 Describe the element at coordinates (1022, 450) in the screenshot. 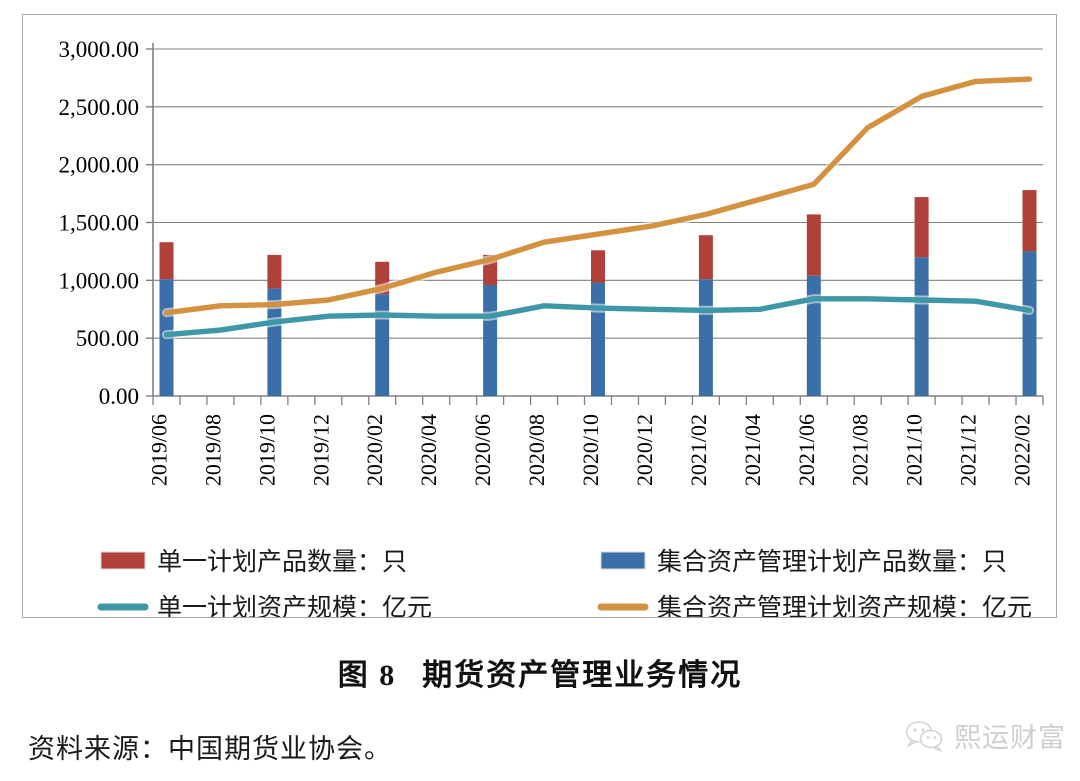

I see `x-tick-label: 2022/02` at that location.